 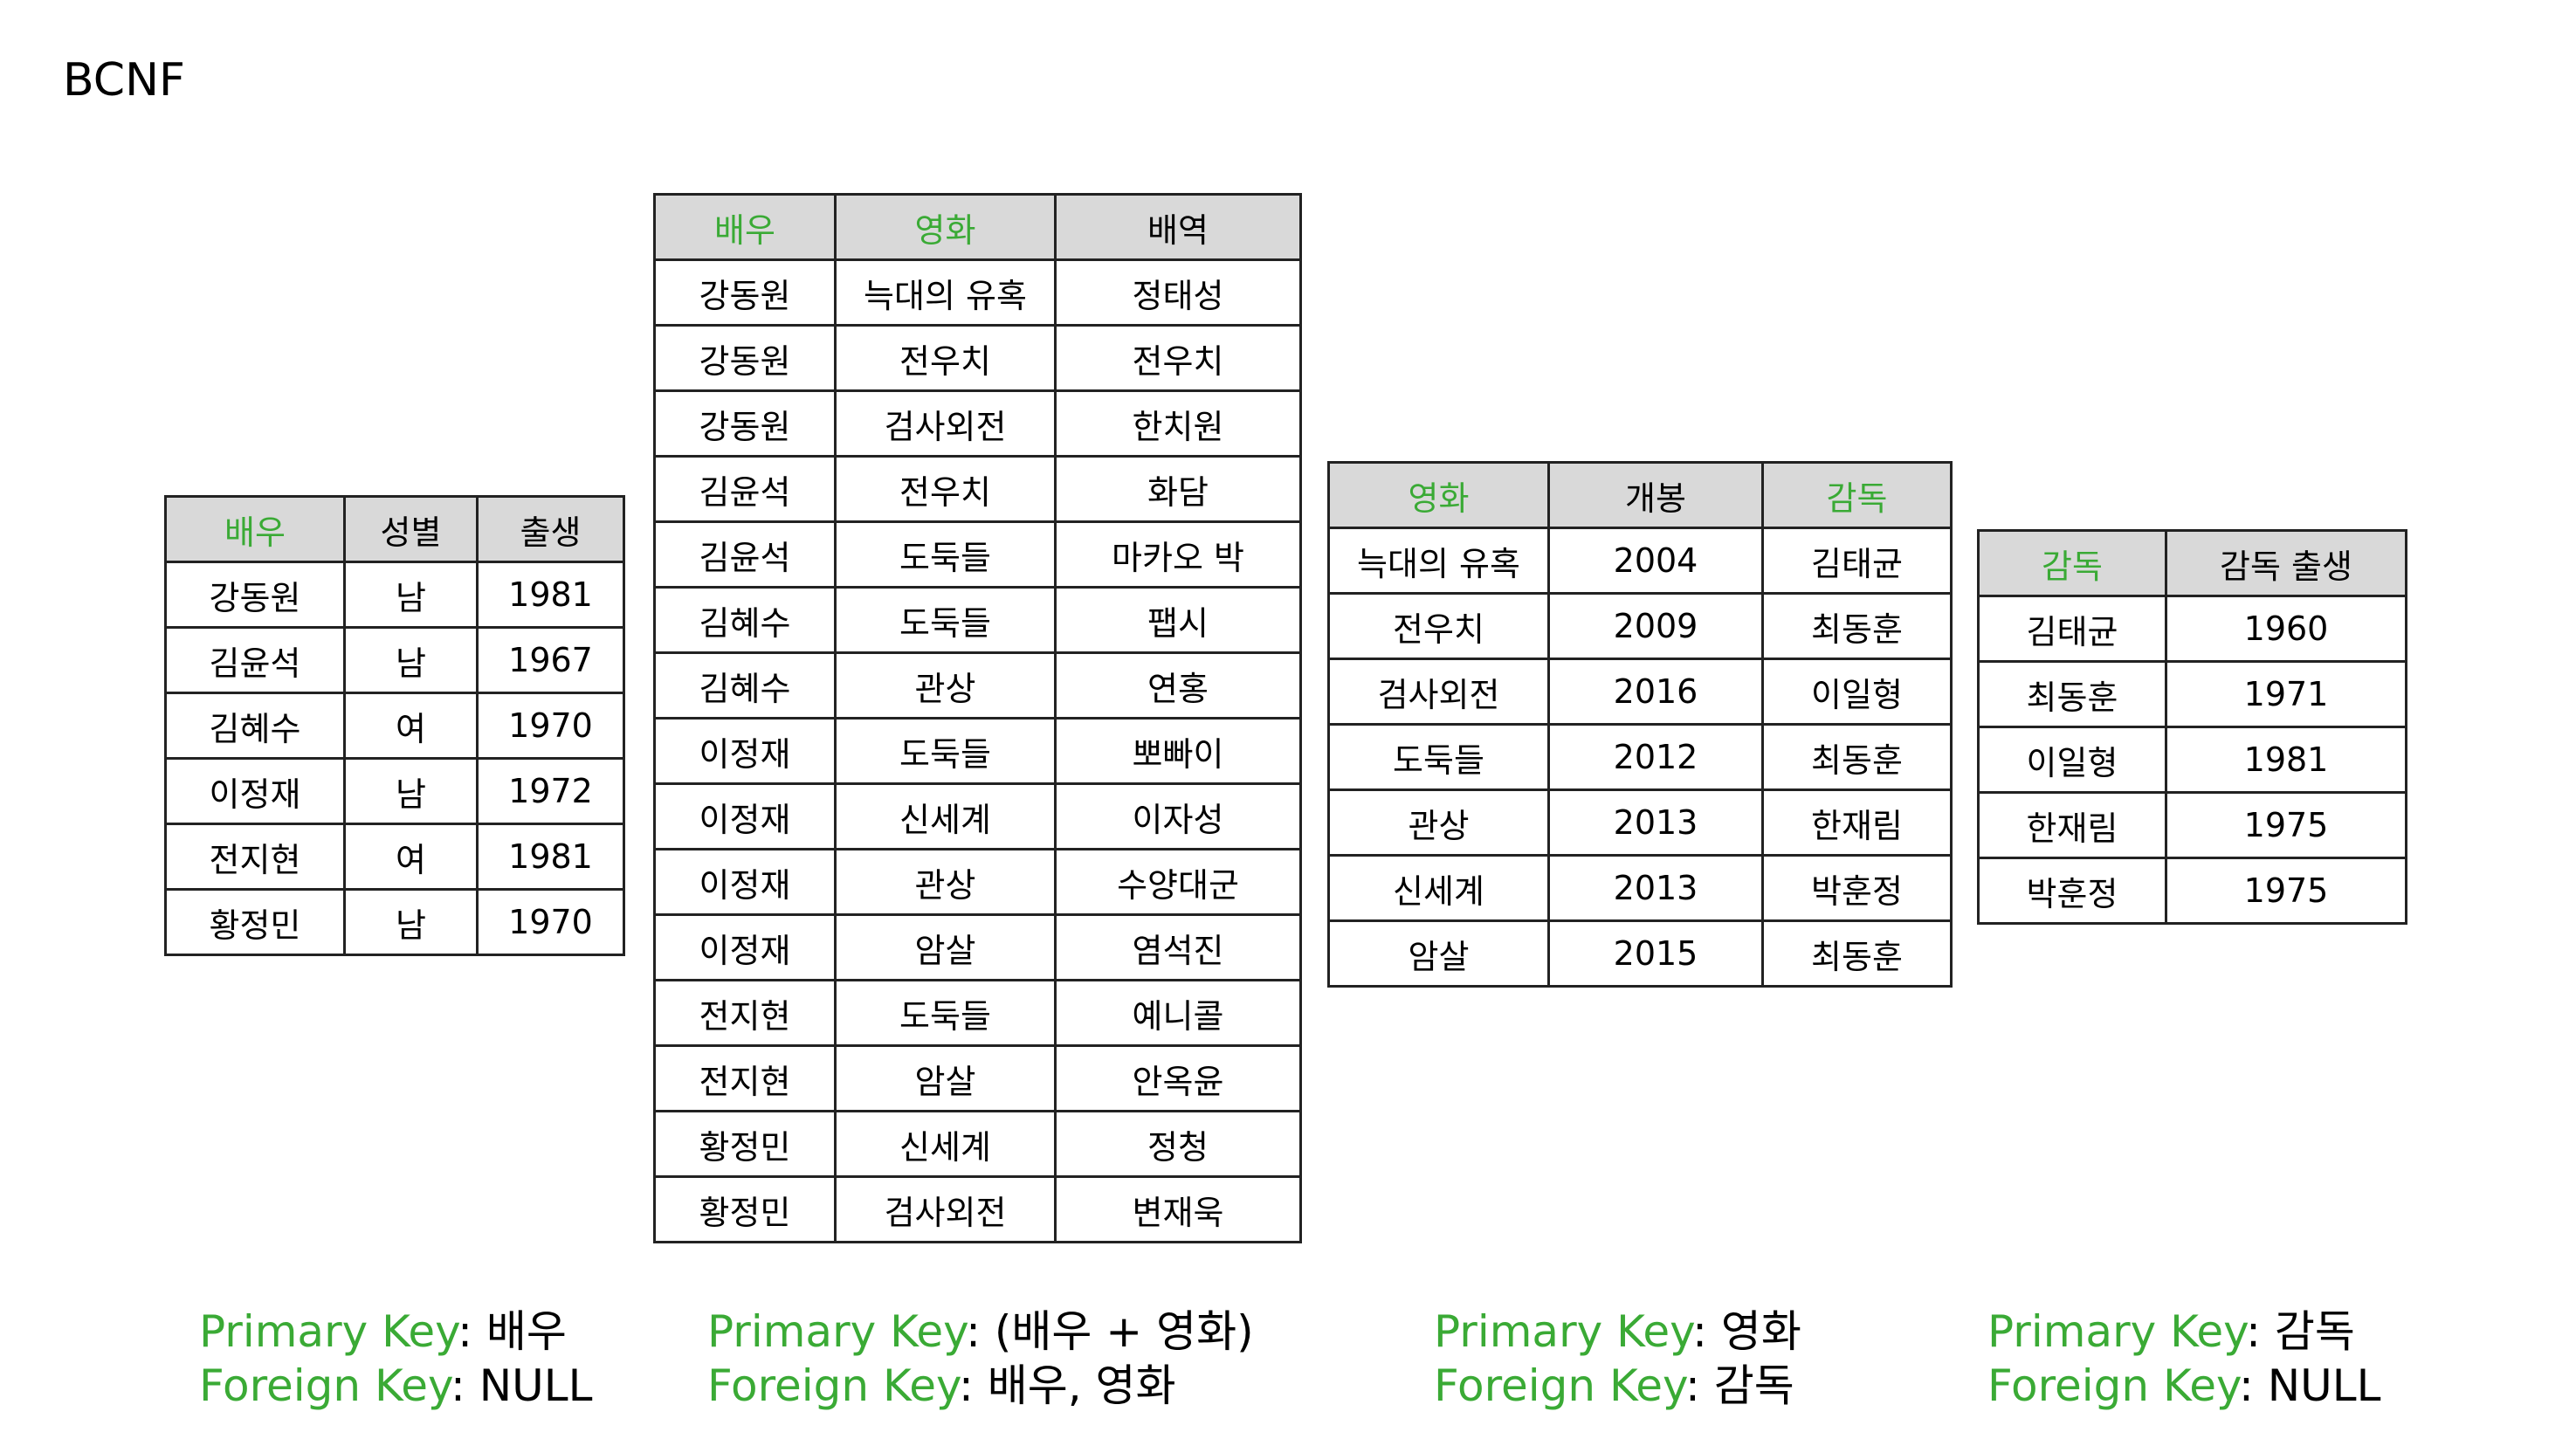 I want to click on table-row: 이정재 관상 수양대군, so click(x=977, y=882).